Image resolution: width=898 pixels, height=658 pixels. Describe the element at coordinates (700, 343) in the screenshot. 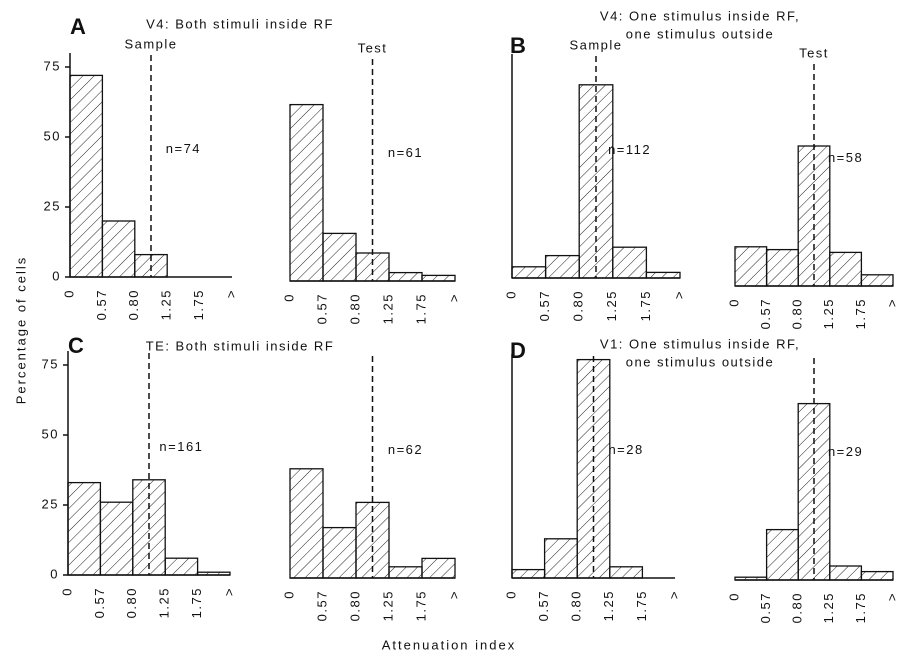

I see `panel-title: V1: One stimulus inside RF,` at that location.